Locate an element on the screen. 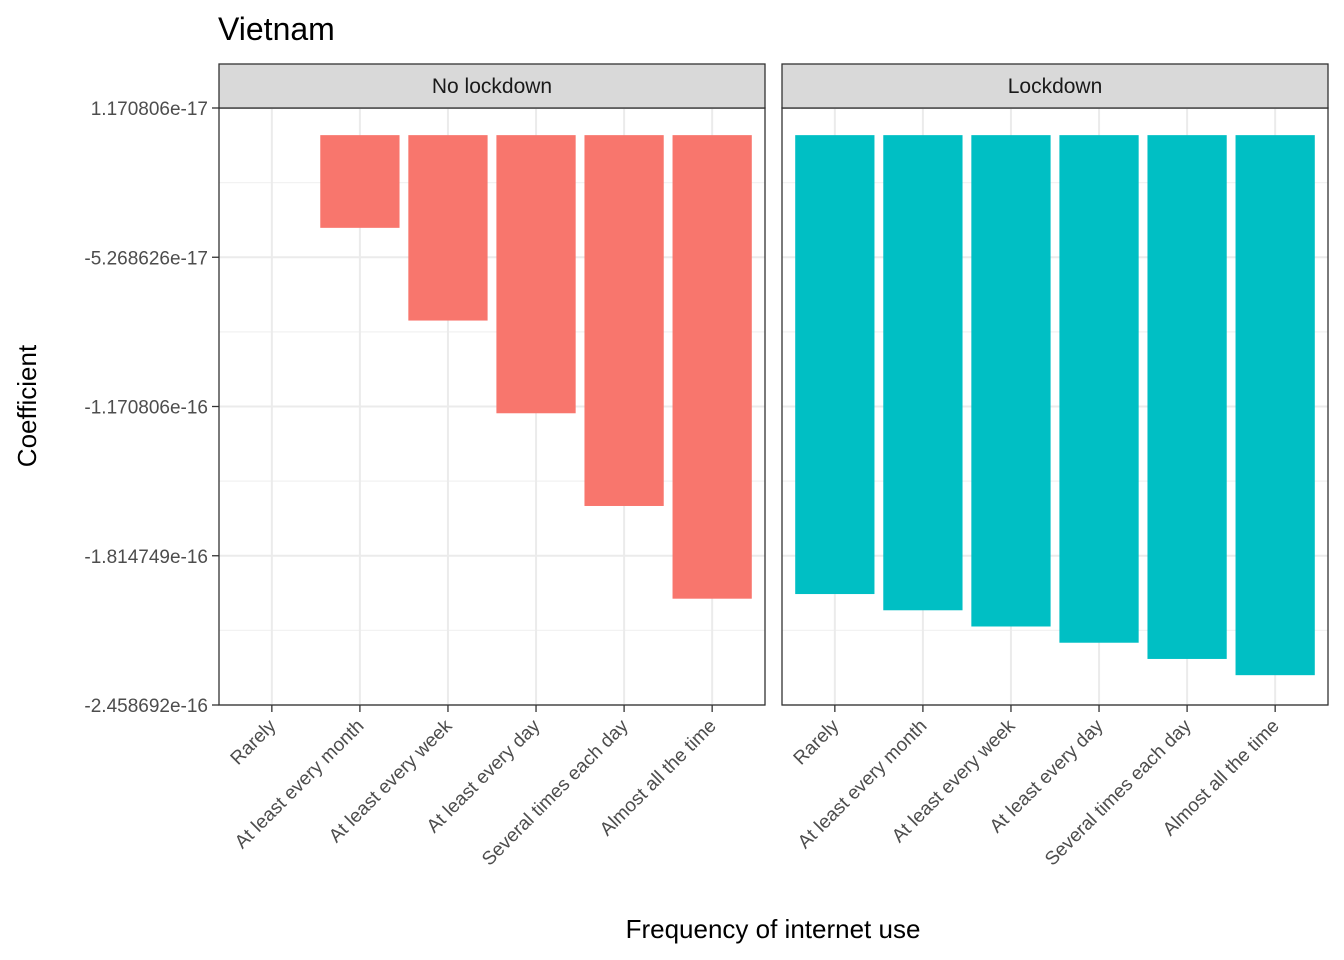  chart-title: Vietnam is located at coordinates (276, 29).